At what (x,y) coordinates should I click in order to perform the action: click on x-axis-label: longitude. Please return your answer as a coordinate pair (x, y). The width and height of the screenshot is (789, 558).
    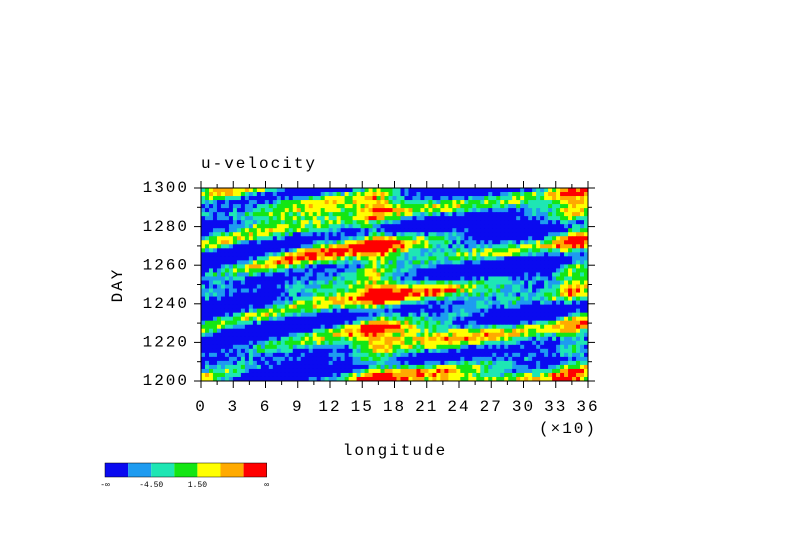
    Looking at the image, I should click on (395, 451).